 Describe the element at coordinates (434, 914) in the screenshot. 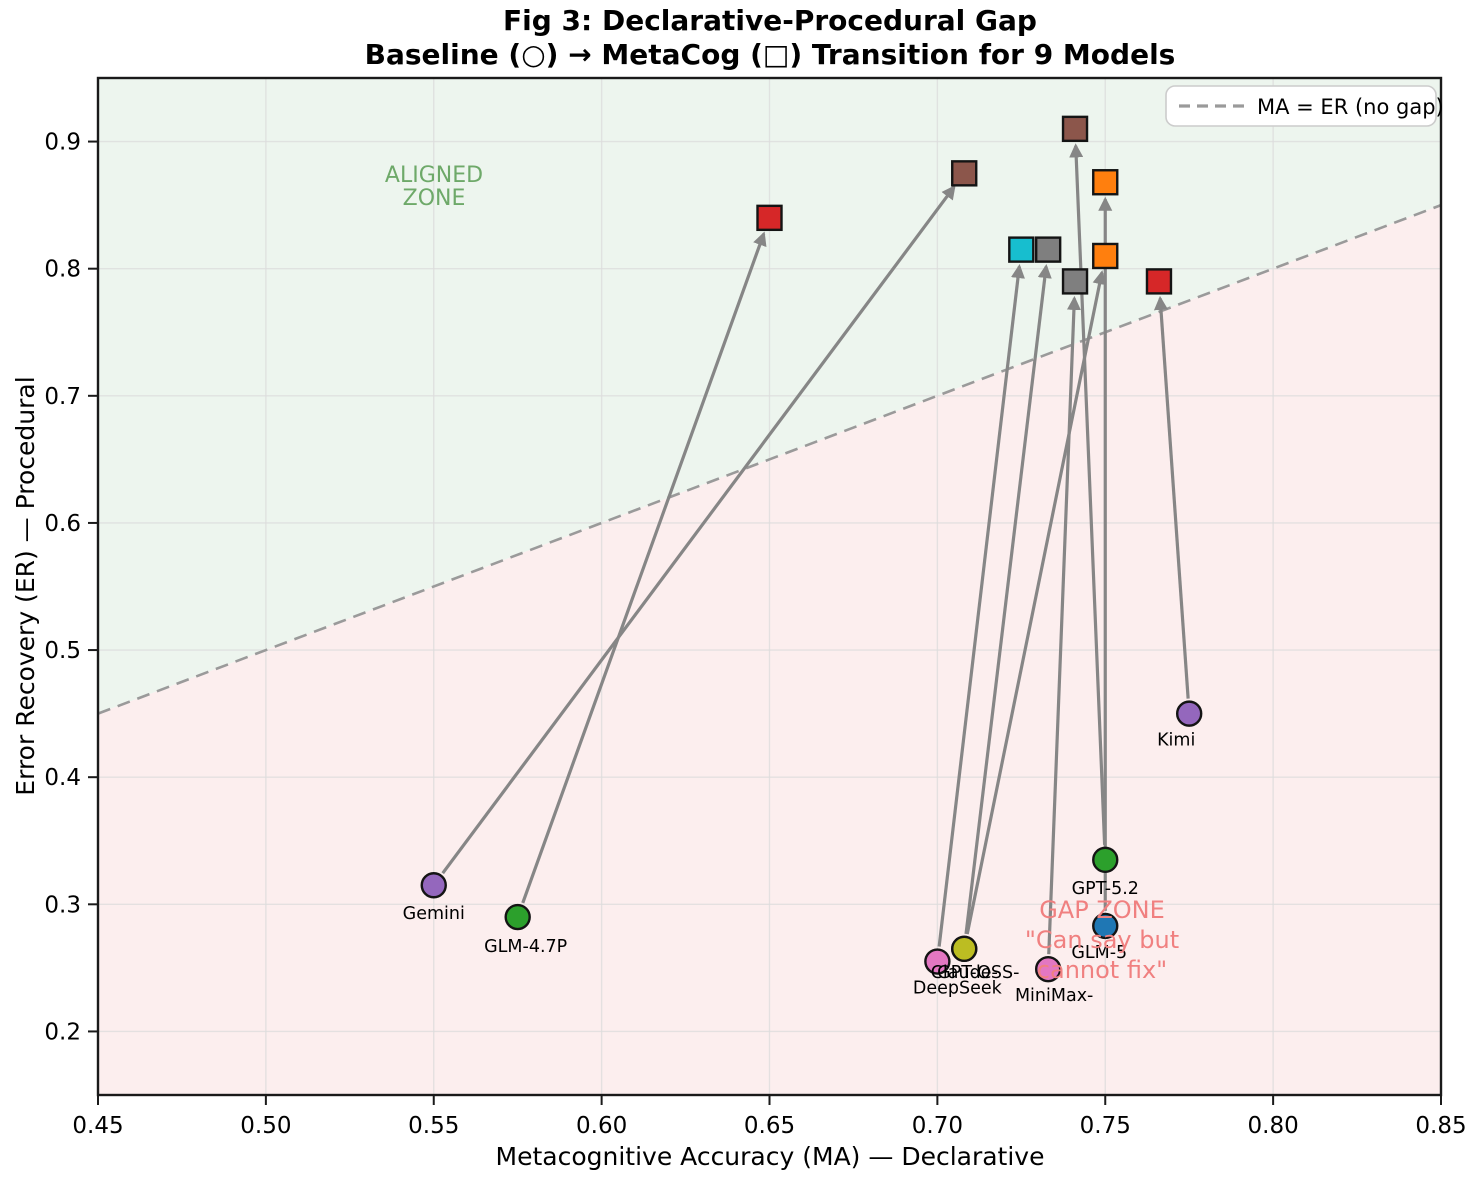

I see `model-label-Gemini: Gemini` at that location.